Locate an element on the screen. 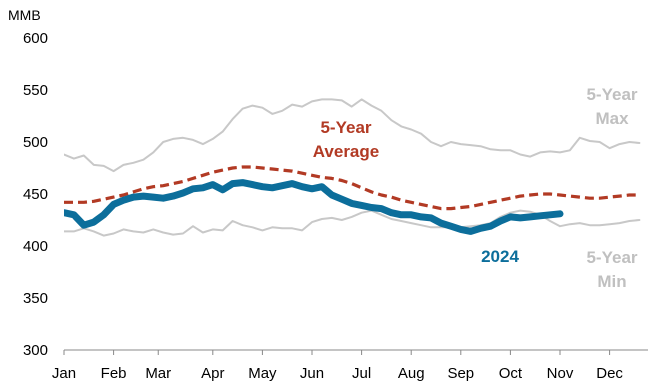  x-tick-label: Dec is located at coordinates (609, 373).